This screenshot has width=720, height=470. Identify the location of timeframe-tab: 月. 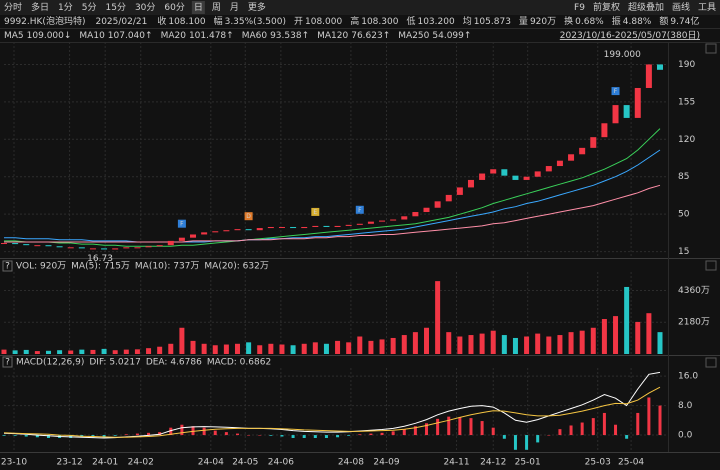
(234, 7).